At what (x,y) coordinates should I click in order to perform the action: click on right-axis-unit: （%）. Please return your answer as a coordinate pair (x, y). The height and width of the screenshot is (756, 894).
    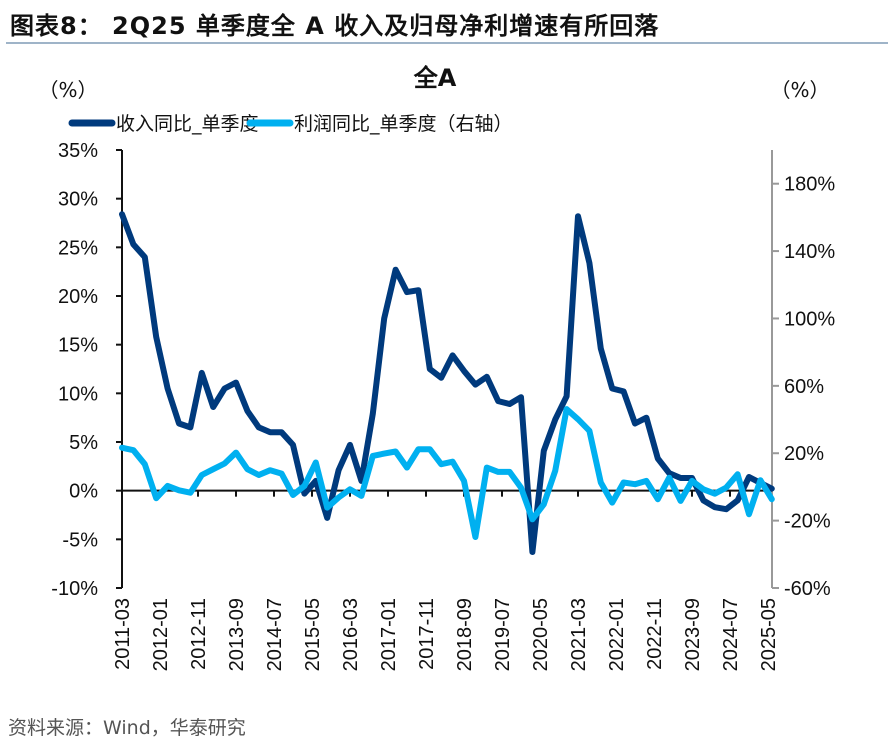
    Looking at the image, I should click on (799, 90).